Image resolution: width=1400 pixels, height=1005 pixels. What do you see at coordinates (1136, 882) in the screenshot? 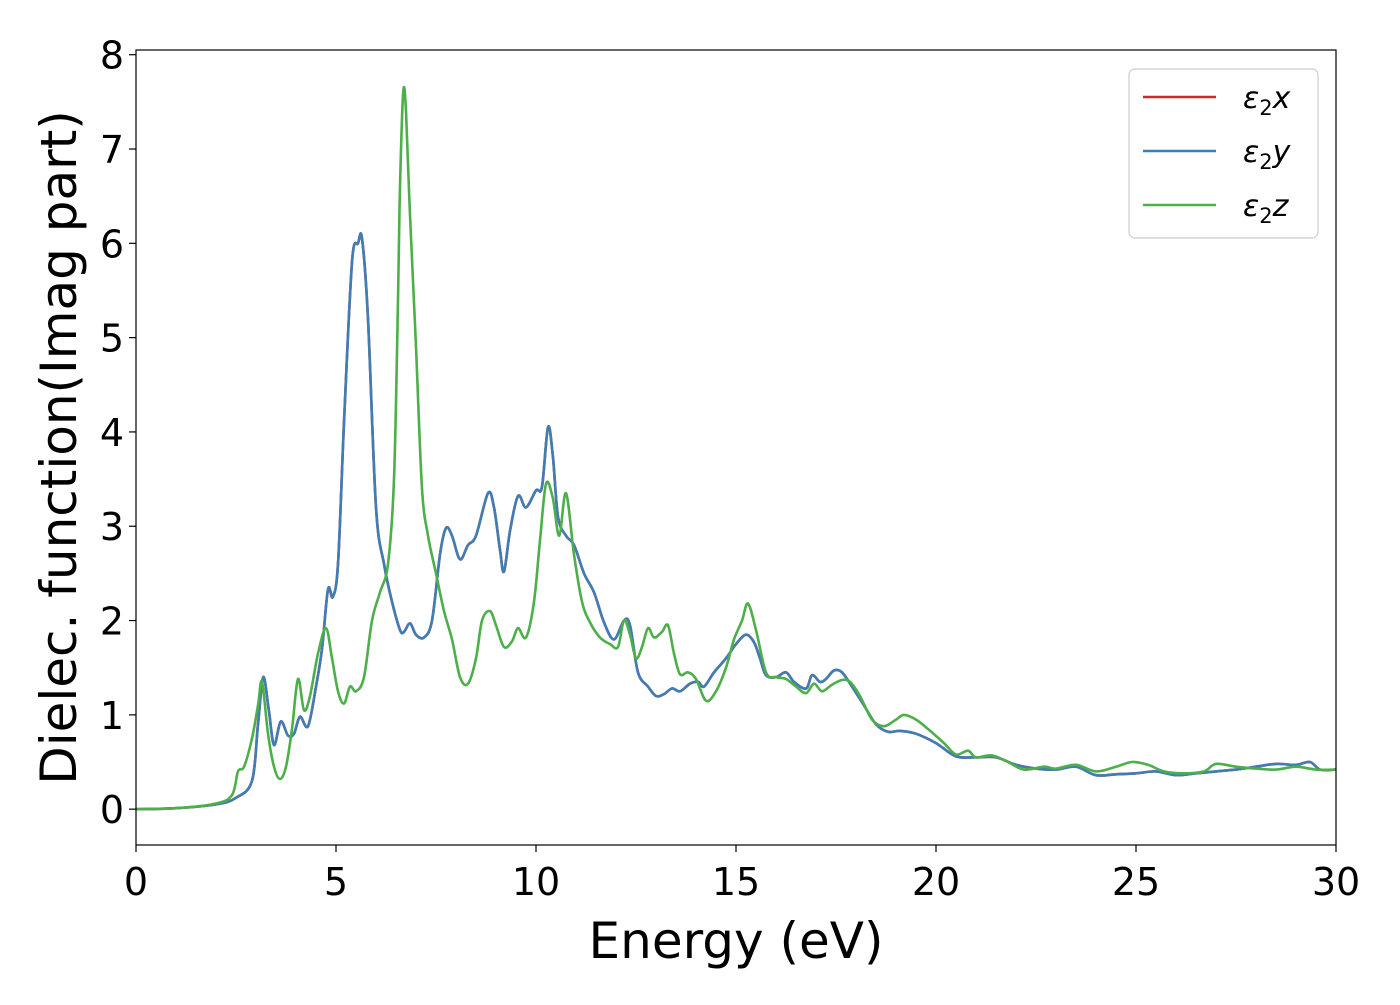
I see `x-tick-label: 25` at bounding box center [1136, 882].